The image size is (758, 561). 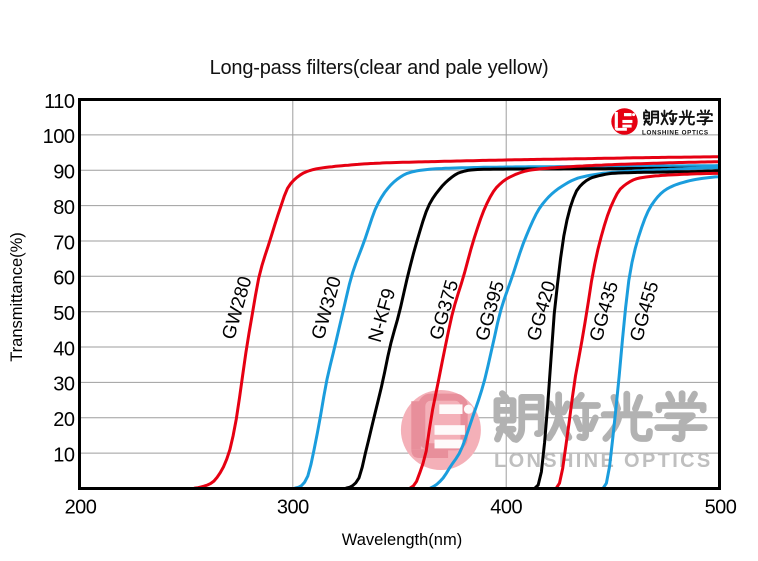 I want to click on svg-text: 80, so click(x=64, y=208).